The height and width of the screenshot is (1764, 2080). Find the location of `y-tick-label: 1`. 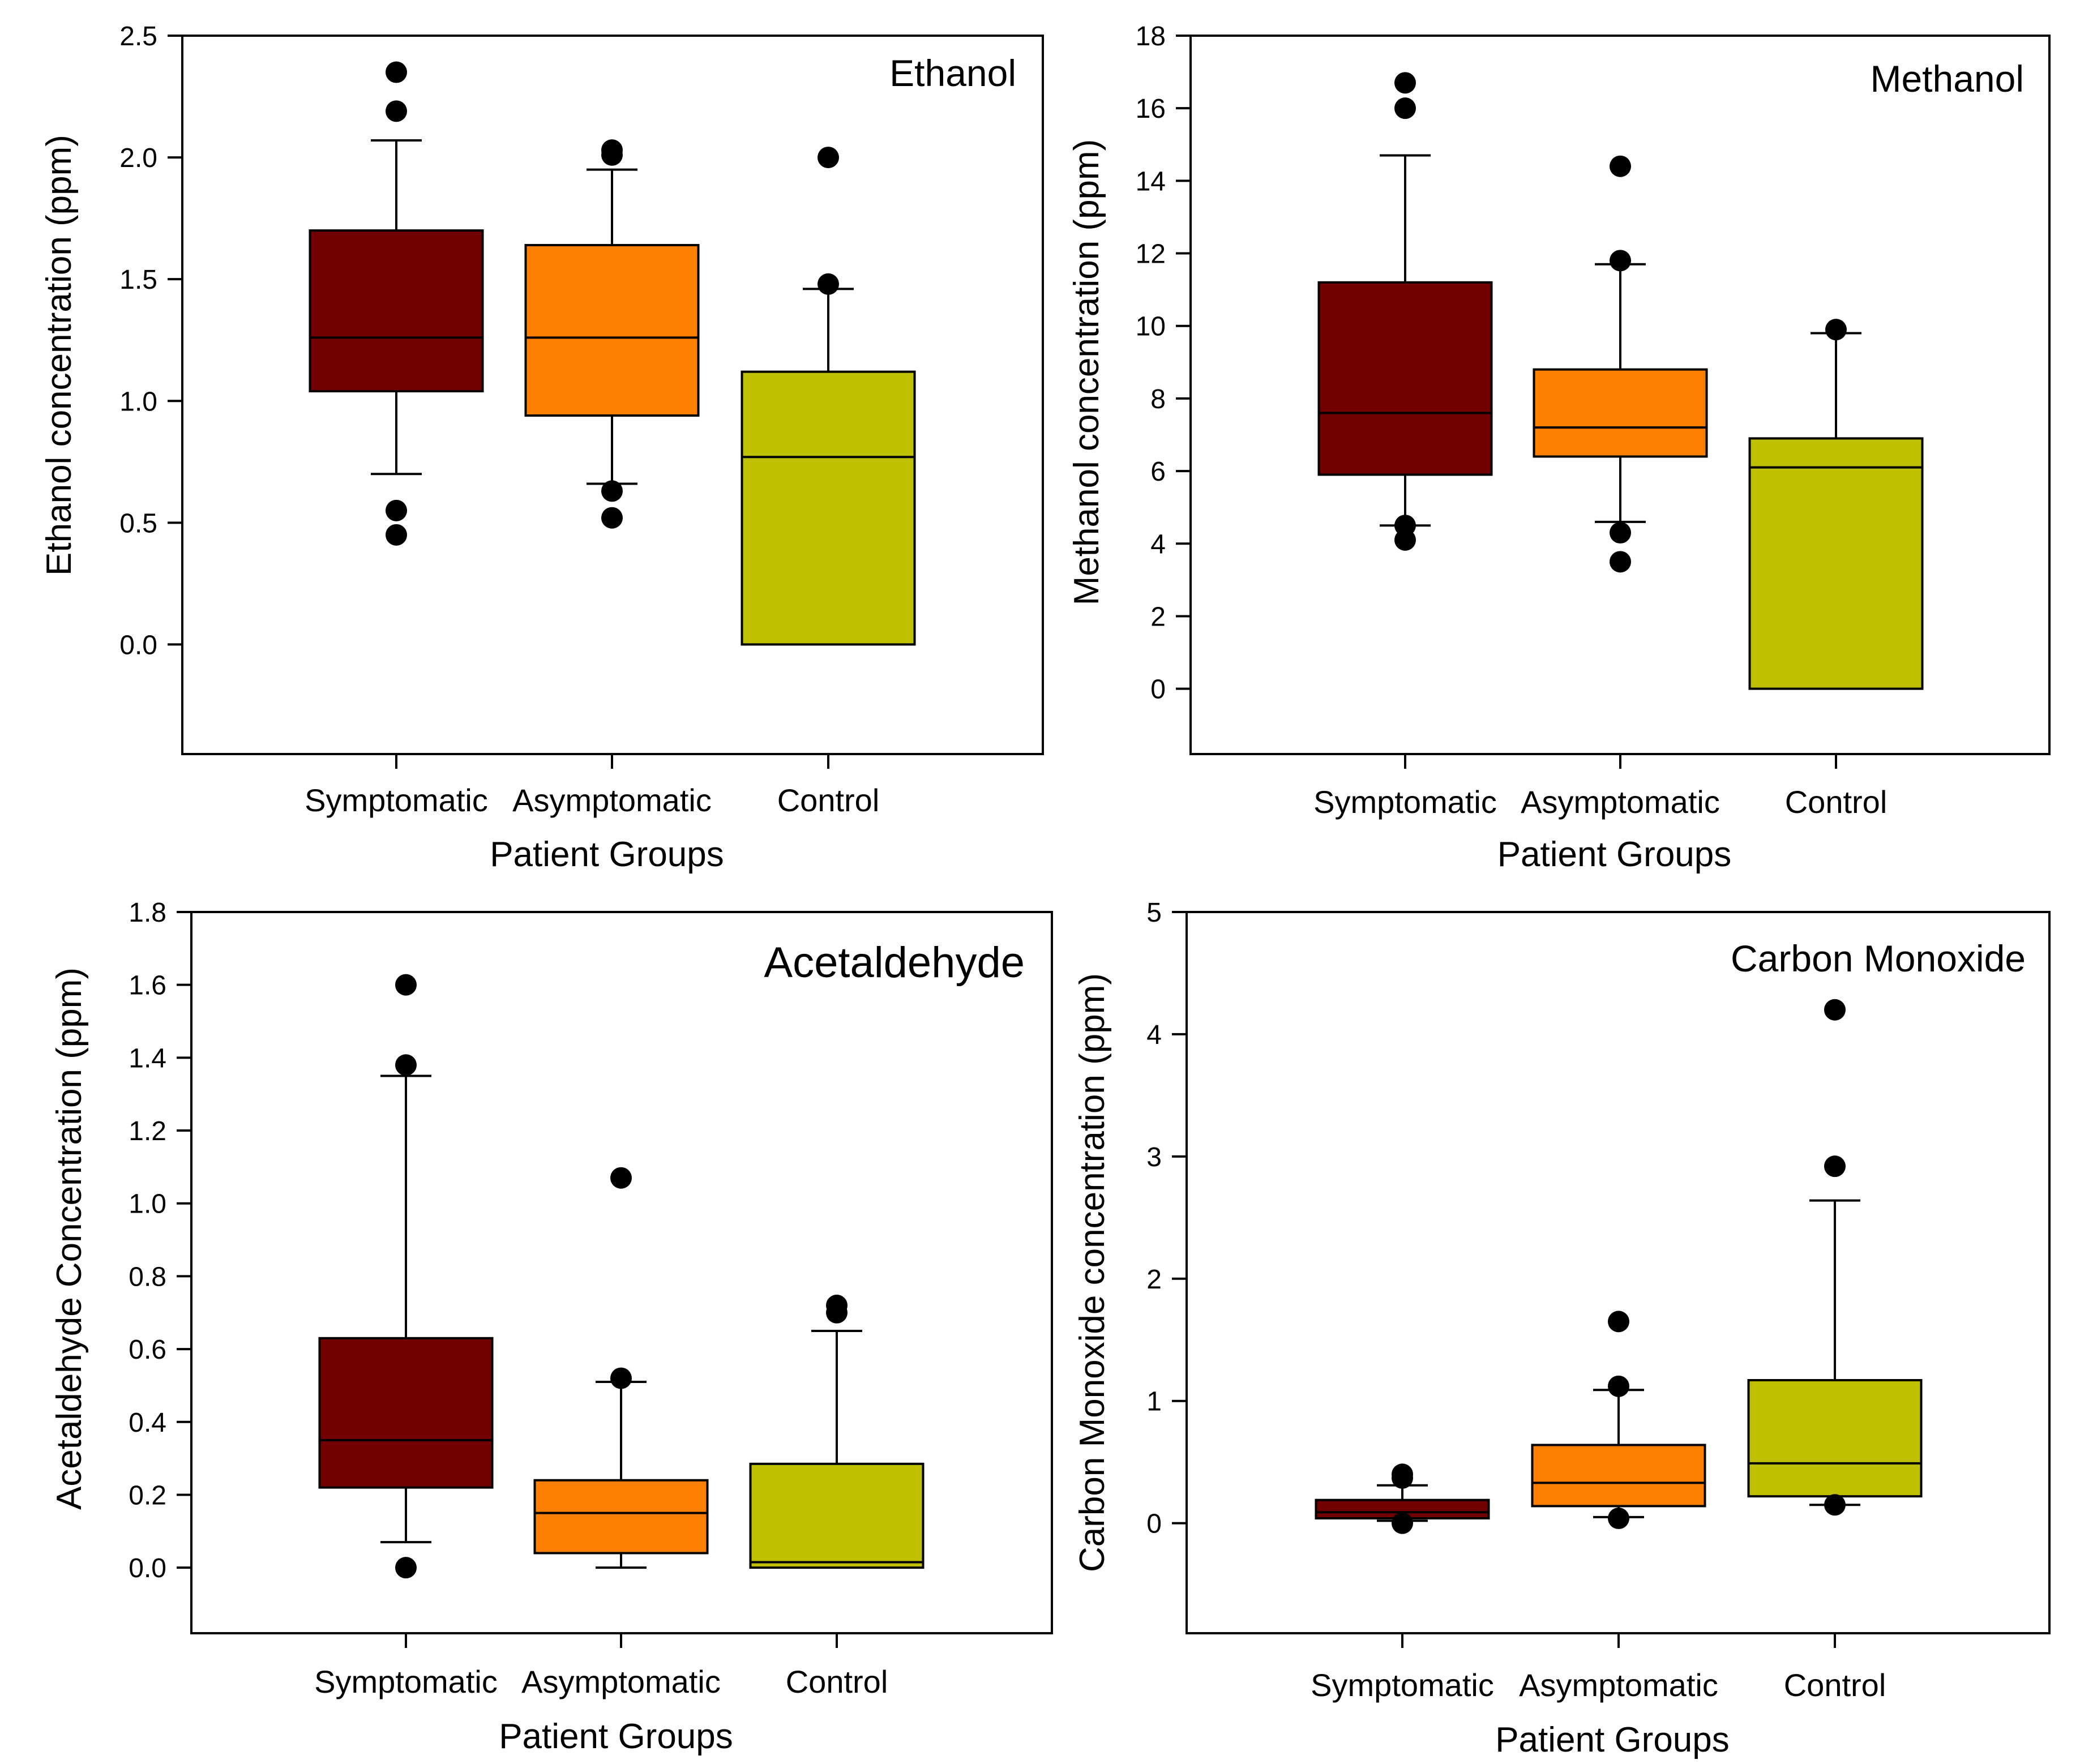

y-tick-label: 1 is located at coordinates (1154, 1402).